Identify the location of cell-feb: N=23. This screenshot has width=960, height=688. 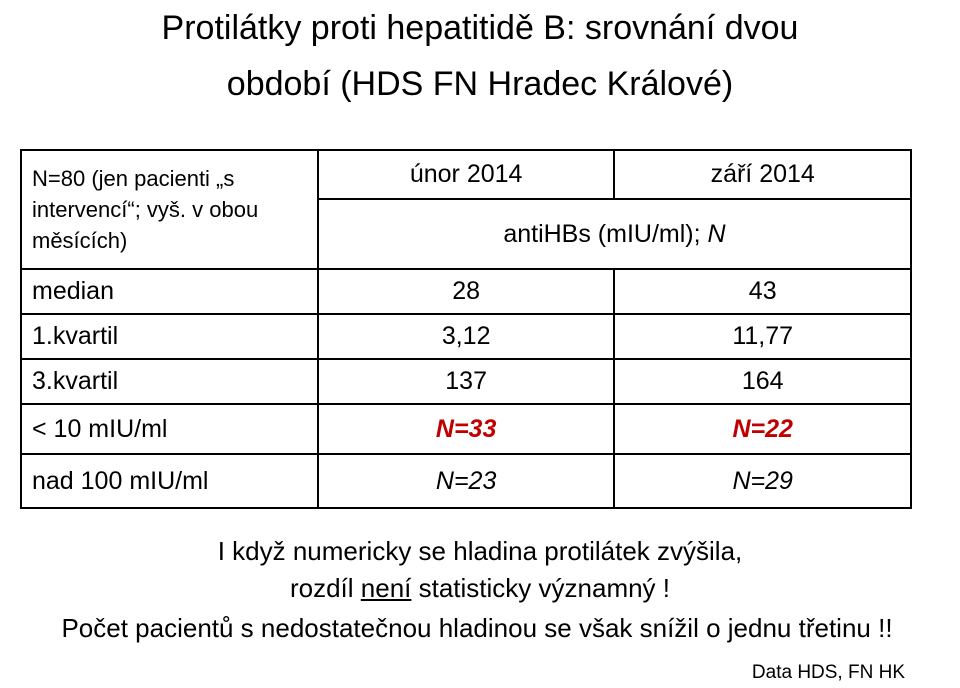
(466, 481).